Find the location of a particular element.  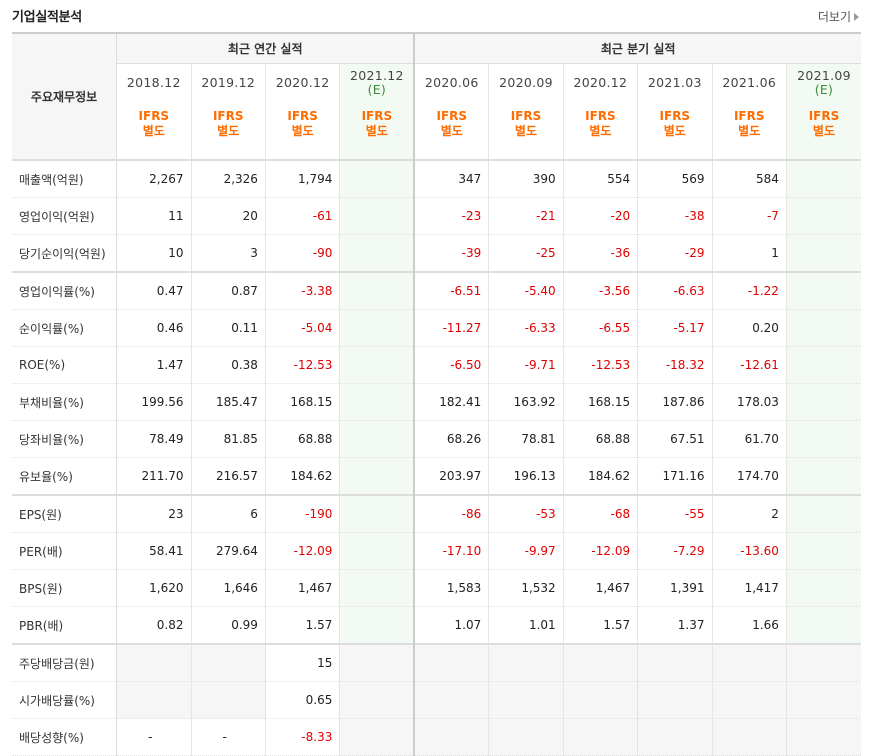

table-cell: 78.49 is located at coordinates (154, 439).